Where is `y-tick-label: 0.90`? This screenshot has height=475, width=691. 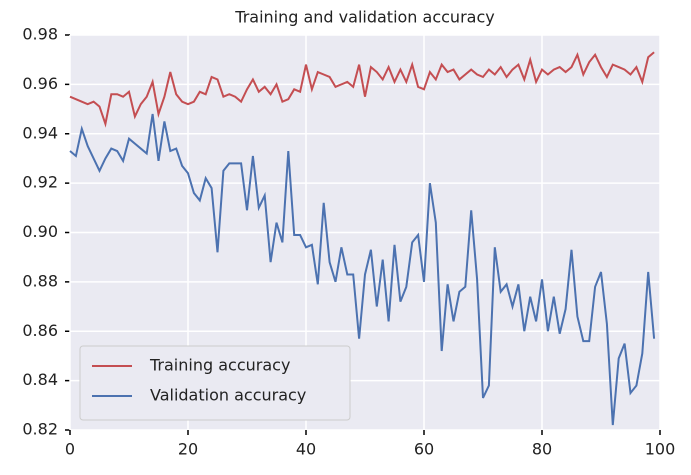 y-tick-label: 0.90 is located at coordinates (40, 231).